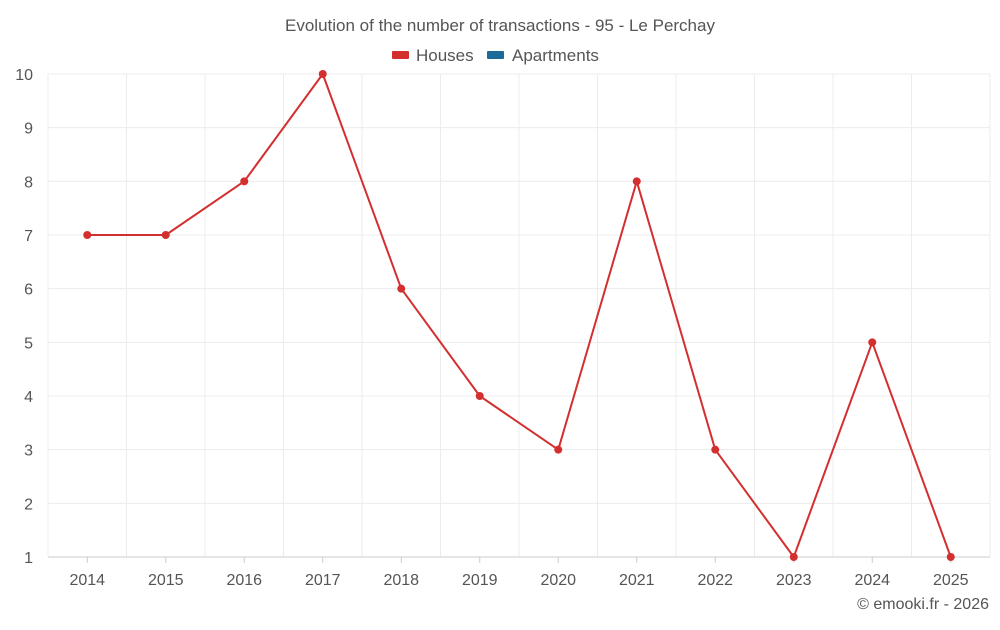 The height and width of the screenshot is (630, 1000). I want to click on legend-label-houses: Houses, so click(445, 55).